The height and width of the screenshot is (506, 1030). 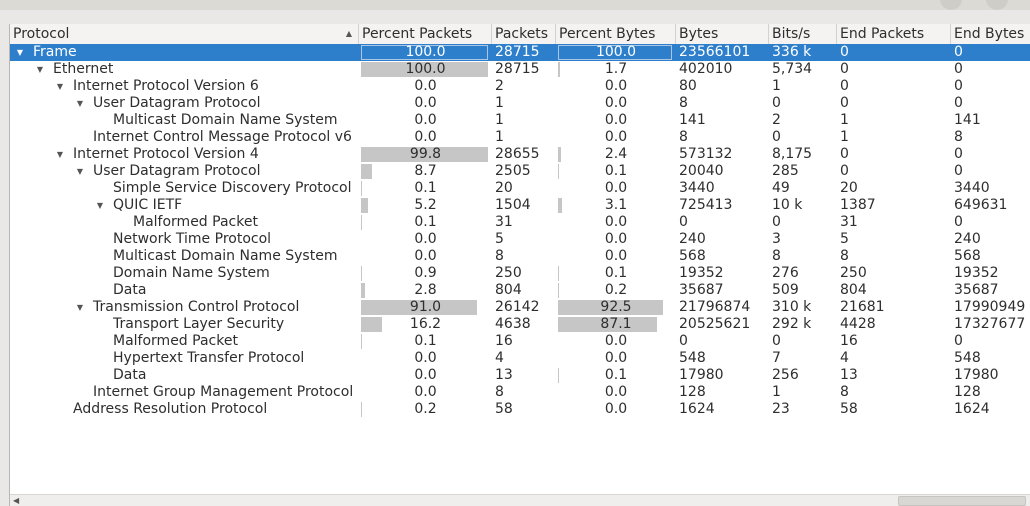 I want to click on packets-cell: 1, so click(x=524, y=120).